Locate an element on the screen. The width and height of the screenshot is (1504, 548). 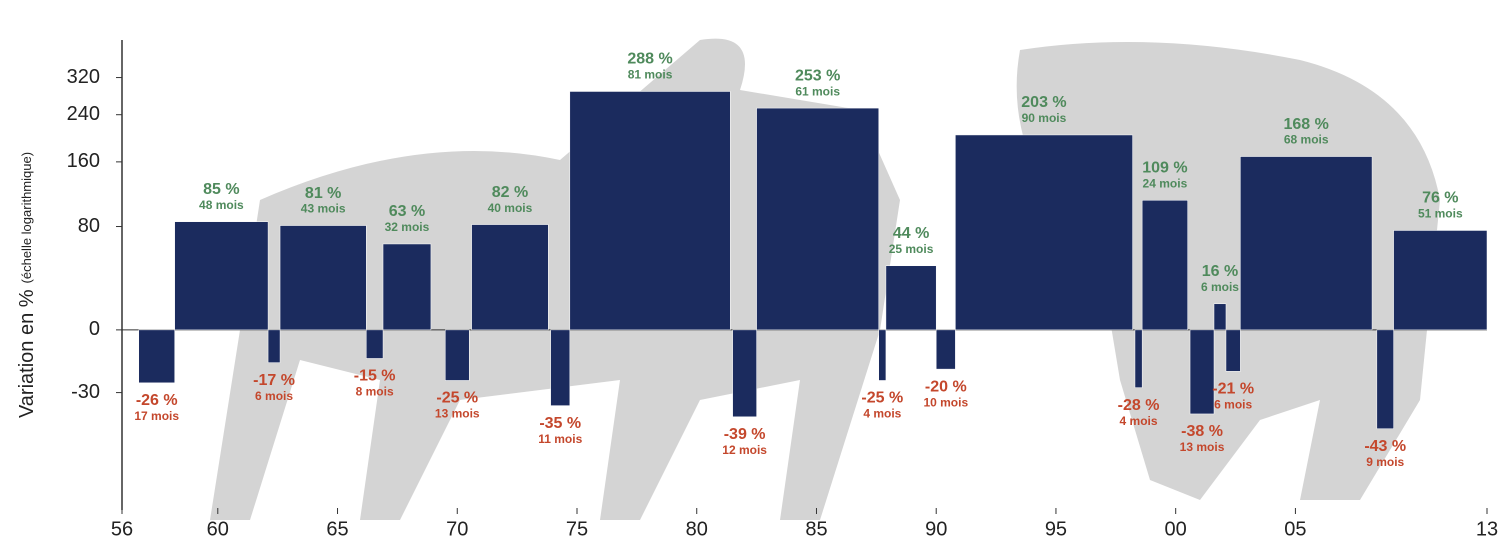
months-label: 48 mois is located at coordinates (221, 205).